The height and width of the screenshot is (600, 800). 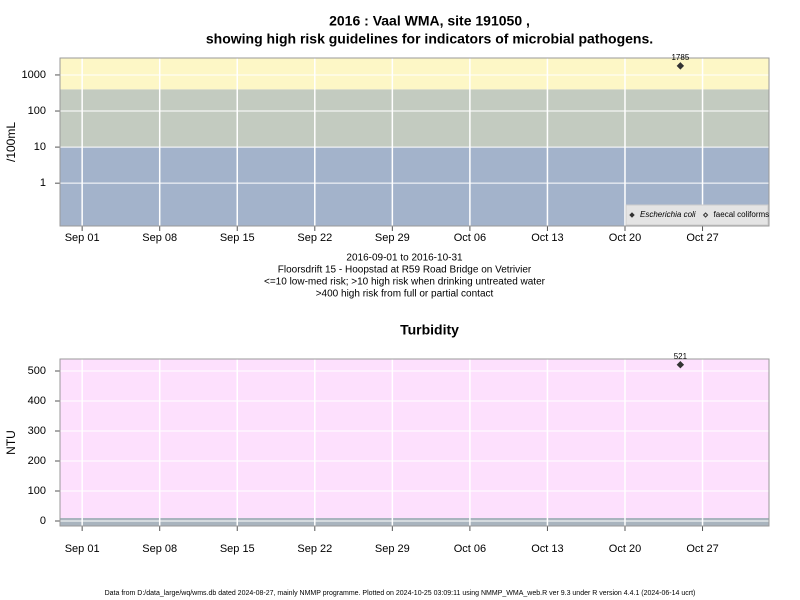 What do you see at coordinates (429, 330) in the screenshot?
I see `chart-title: Turbidity` at bounding box center [429, 330].